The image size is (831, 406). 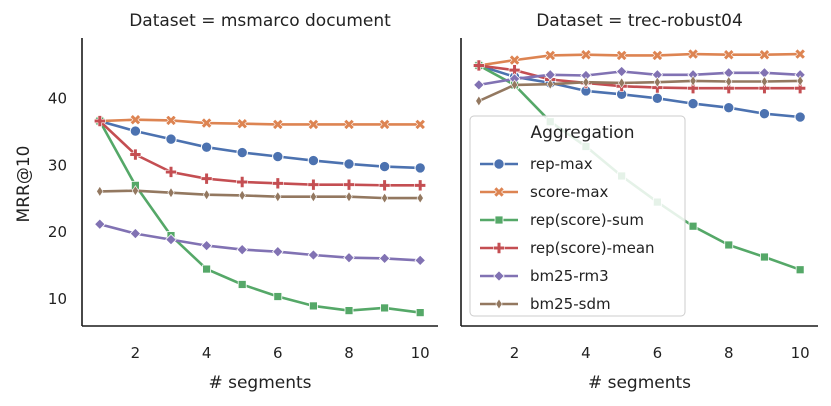 I want to click on legend-entry-rep-score-mean: rep(score)-mean, so click(x=567, y=248).